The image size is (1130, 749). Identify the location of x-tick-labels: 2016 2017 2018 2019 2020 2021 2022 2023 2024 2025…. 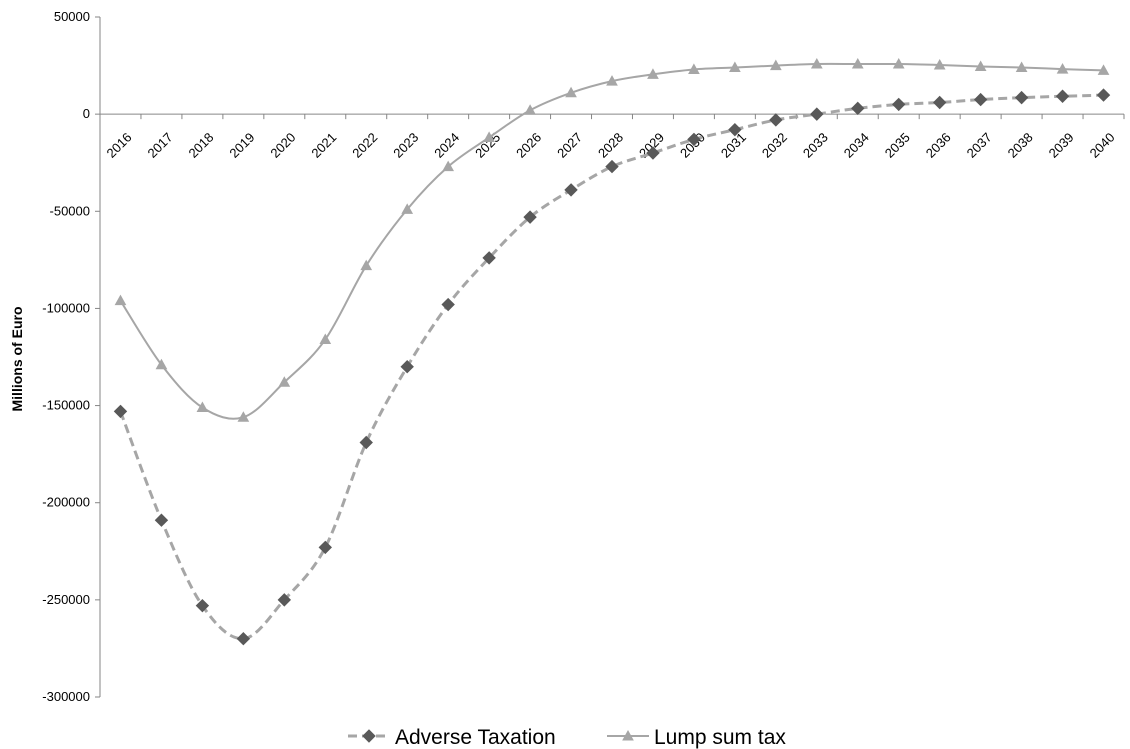
(611, 145).